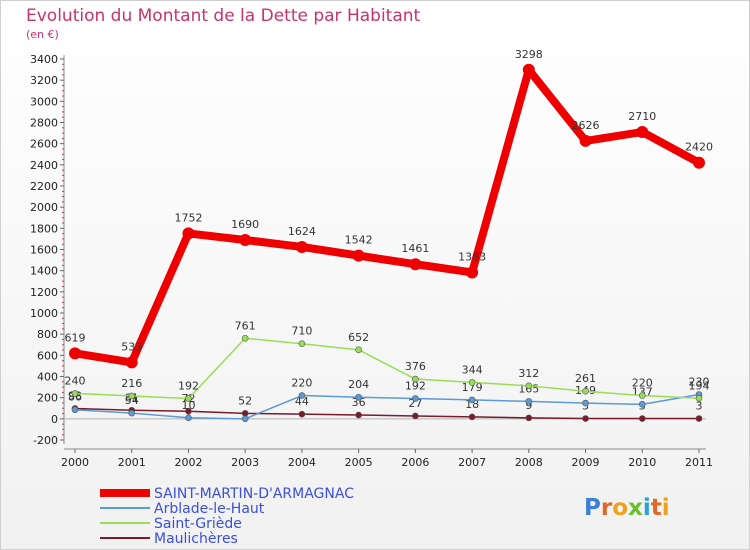  I want to click on data-label: 1624, so click(302, 231).